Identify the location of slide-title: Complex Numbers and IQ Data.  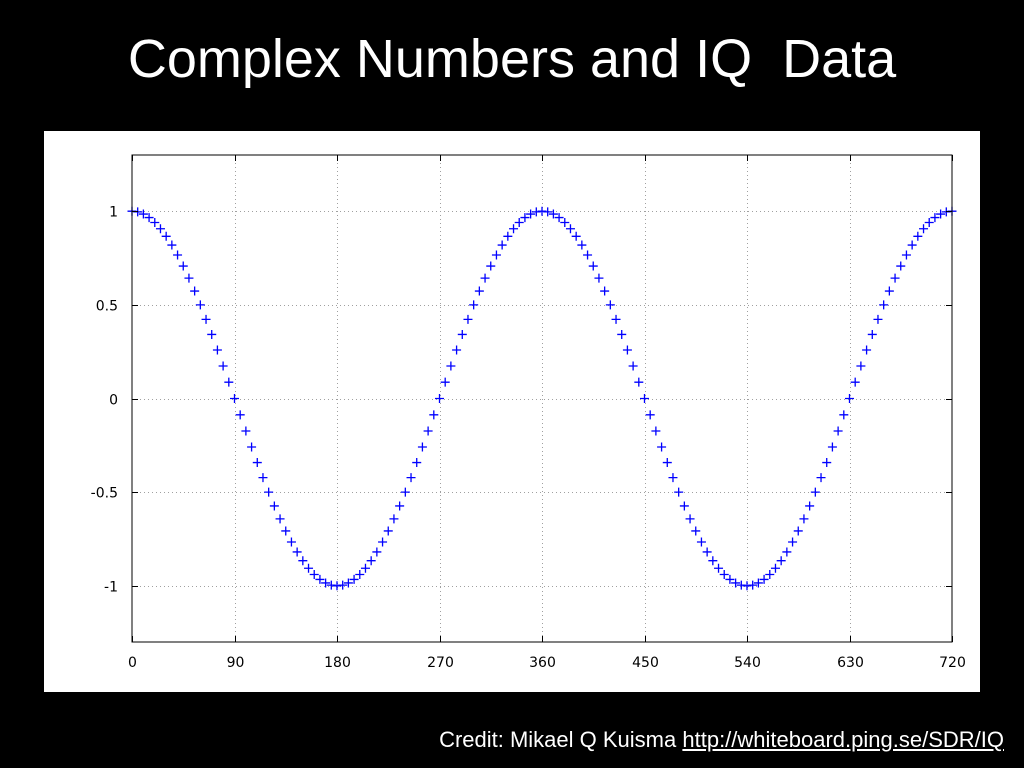
(512, 59).